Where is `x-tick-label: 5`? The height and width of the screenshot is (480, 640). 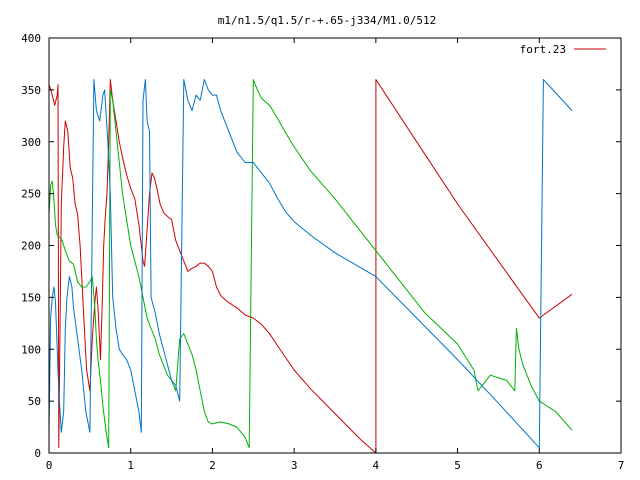 x-tick-label: 5 is located at coordinates (457, 465).